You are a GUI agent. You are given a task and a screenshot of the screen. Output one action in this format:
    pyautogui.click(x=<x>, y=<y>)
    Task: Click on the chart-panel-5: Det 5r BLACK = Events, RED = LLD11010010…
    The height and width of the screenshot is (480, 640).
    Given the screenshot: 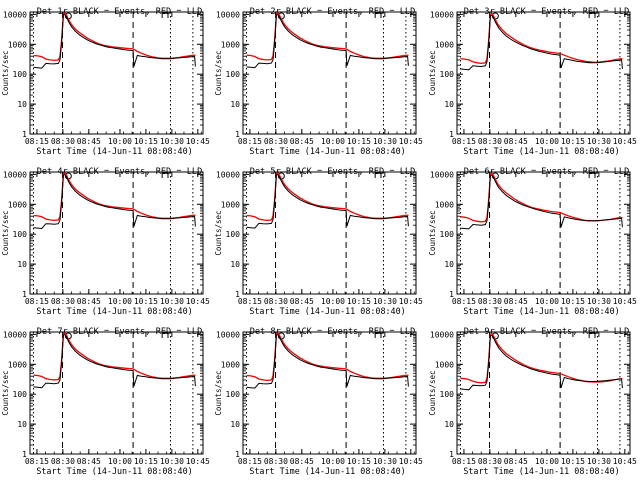 What is the action you would take?
    pyautogui.click(x=318, y=241)
    